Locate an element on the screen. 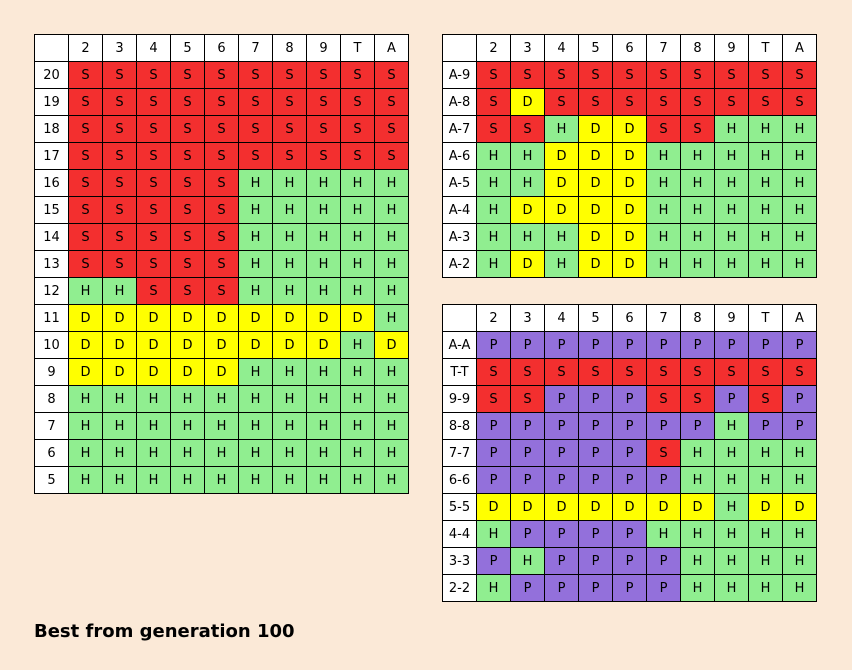 The width and height of the screenshot is (852, 670). row-header: A-3 is located at coordinates (459, 237).